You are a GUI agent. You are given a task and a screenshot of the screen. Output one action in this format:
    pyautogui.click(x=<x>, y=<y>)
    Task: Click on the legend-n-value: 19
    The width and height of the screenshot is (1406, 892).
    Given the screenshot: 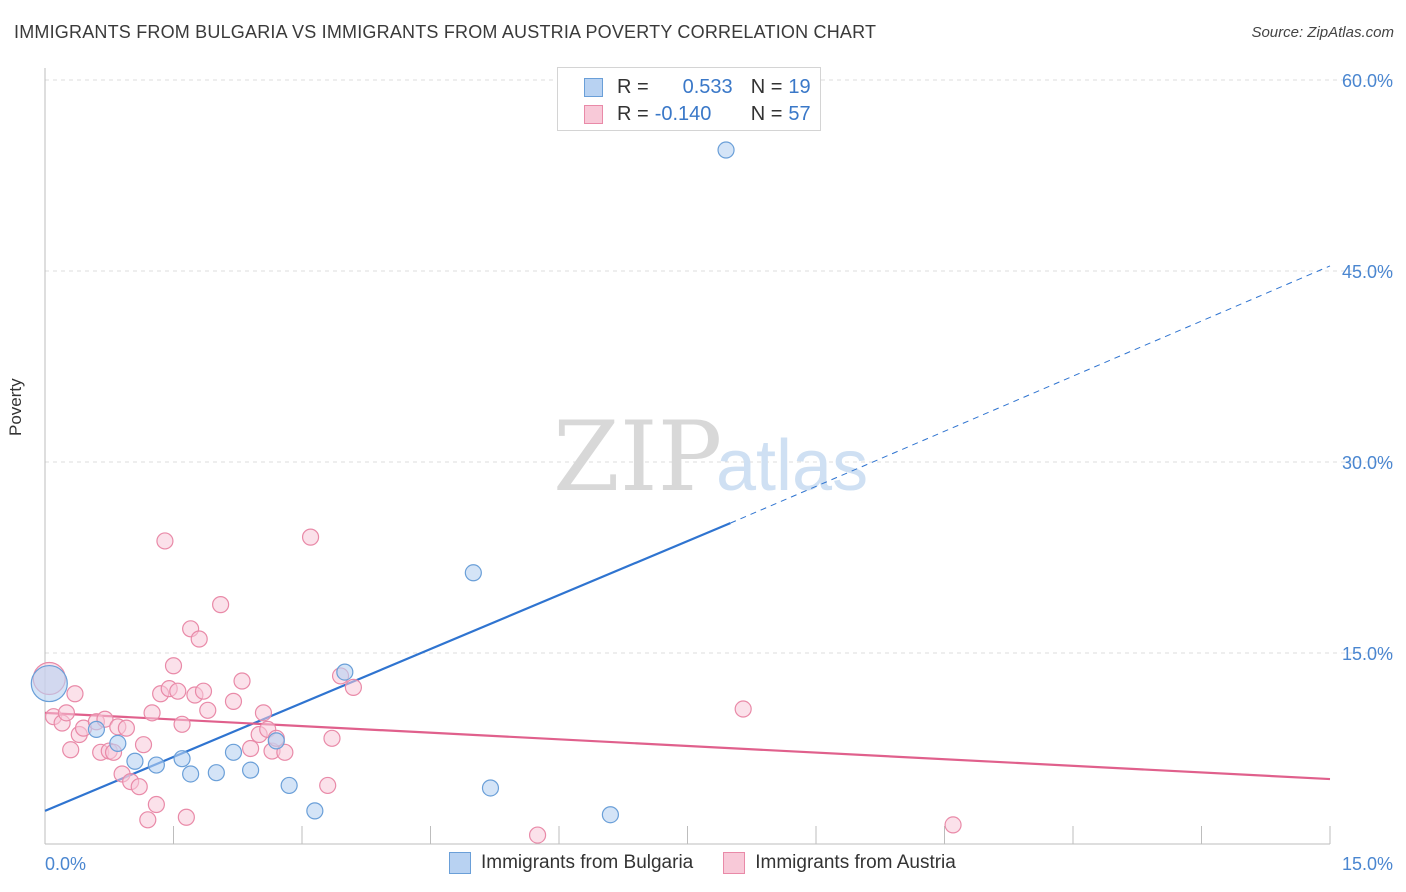 What is the action you would take?
    pyautogui.click(x=799, y=86)
    